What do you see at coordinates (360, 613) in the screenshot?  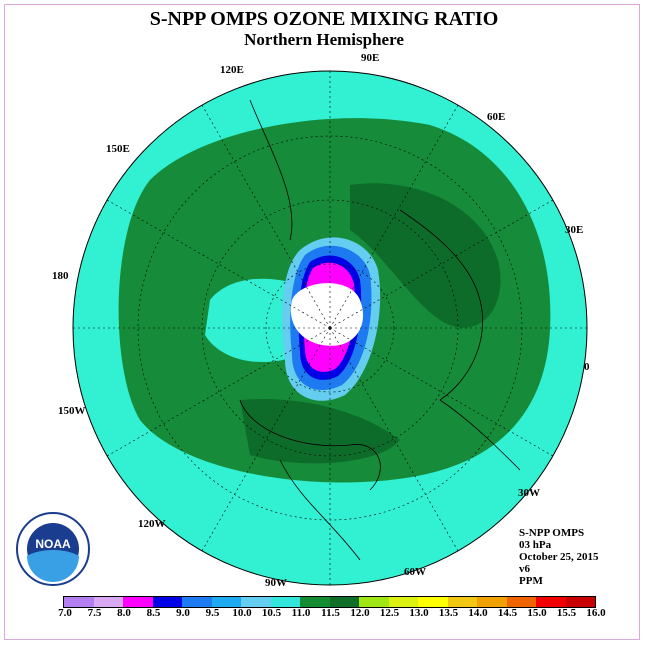 I see `colorbar-tick-label: 12.0` at bounding box center [360, 613].